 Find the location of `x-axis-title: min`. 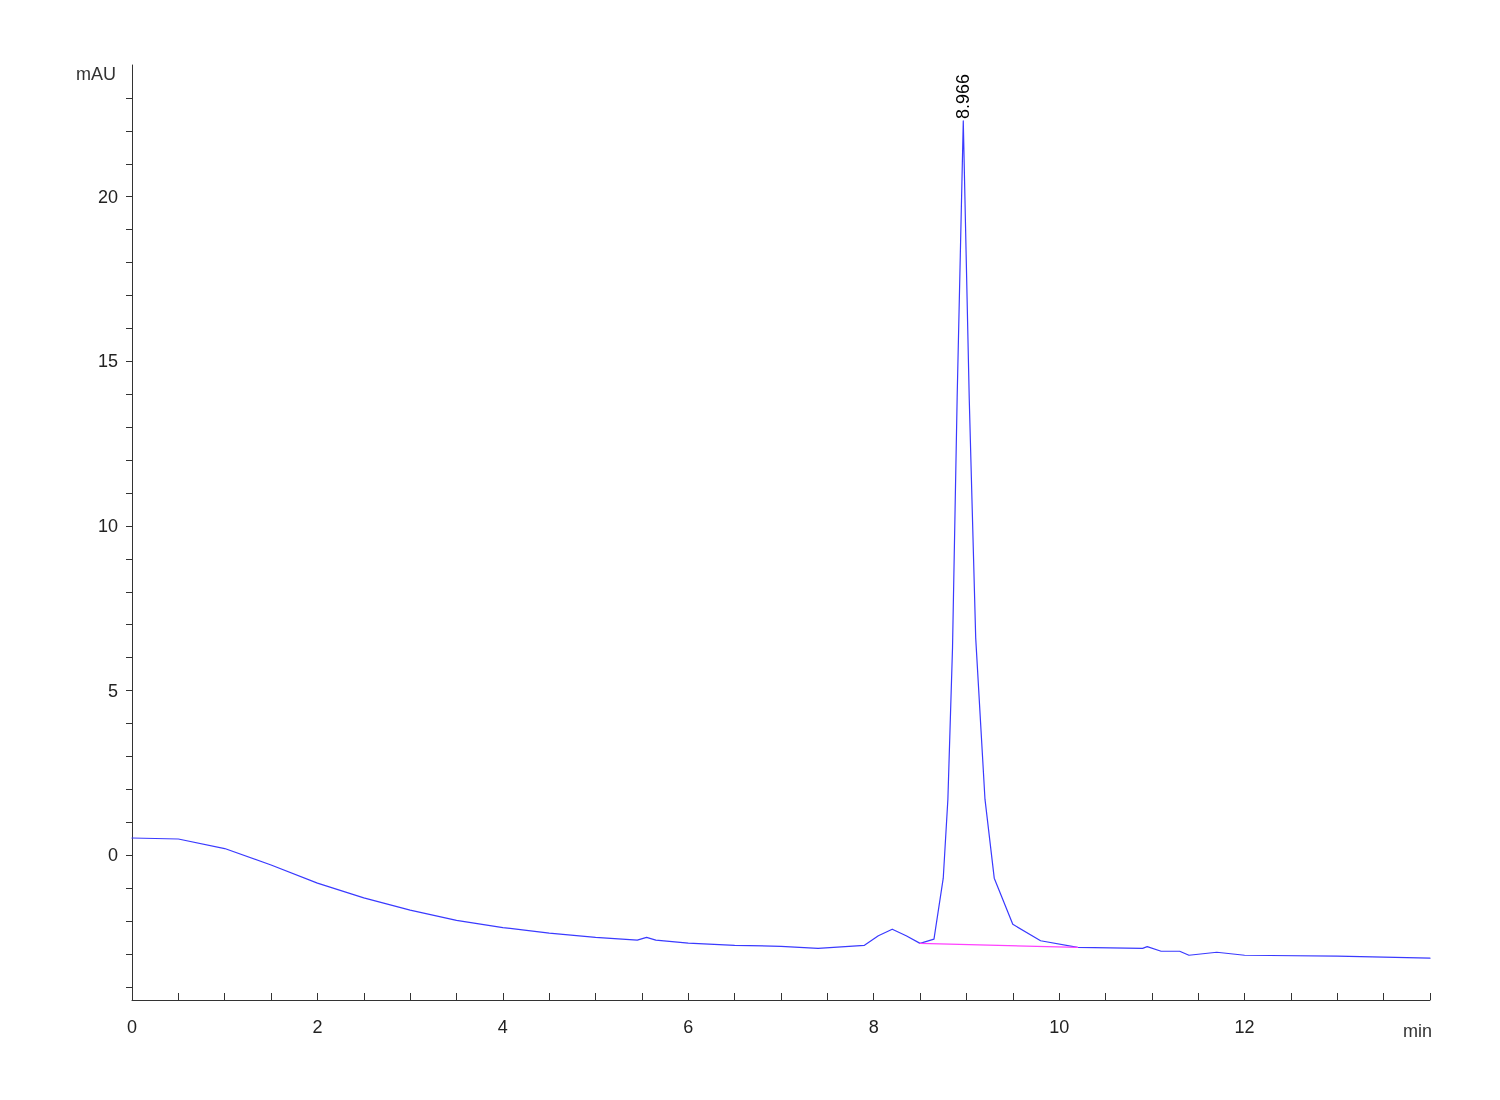

x-axis-title: min is located at coordinates (1417, 1031).